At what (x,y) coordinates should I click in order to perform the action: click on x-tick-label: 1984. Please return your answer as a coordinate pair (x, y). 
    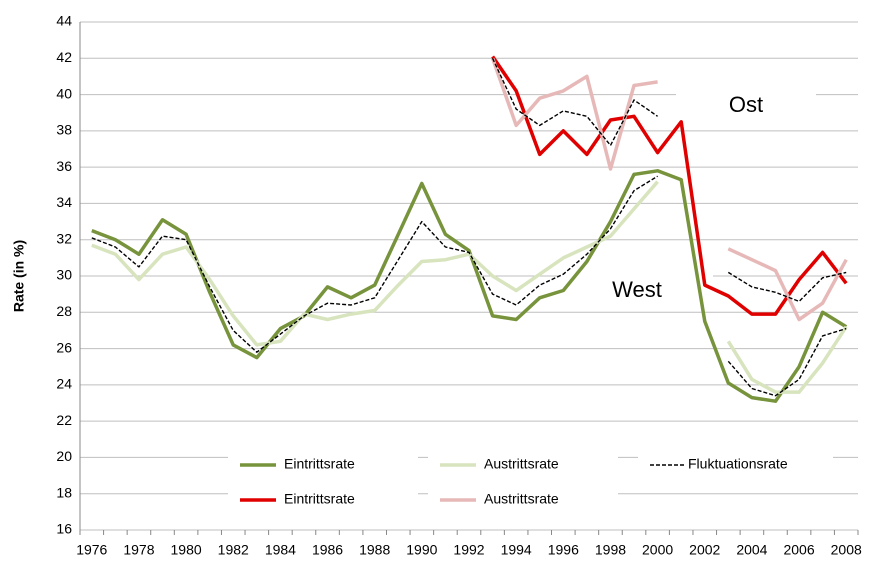
    Looking at the image, I should click on (280, 550).